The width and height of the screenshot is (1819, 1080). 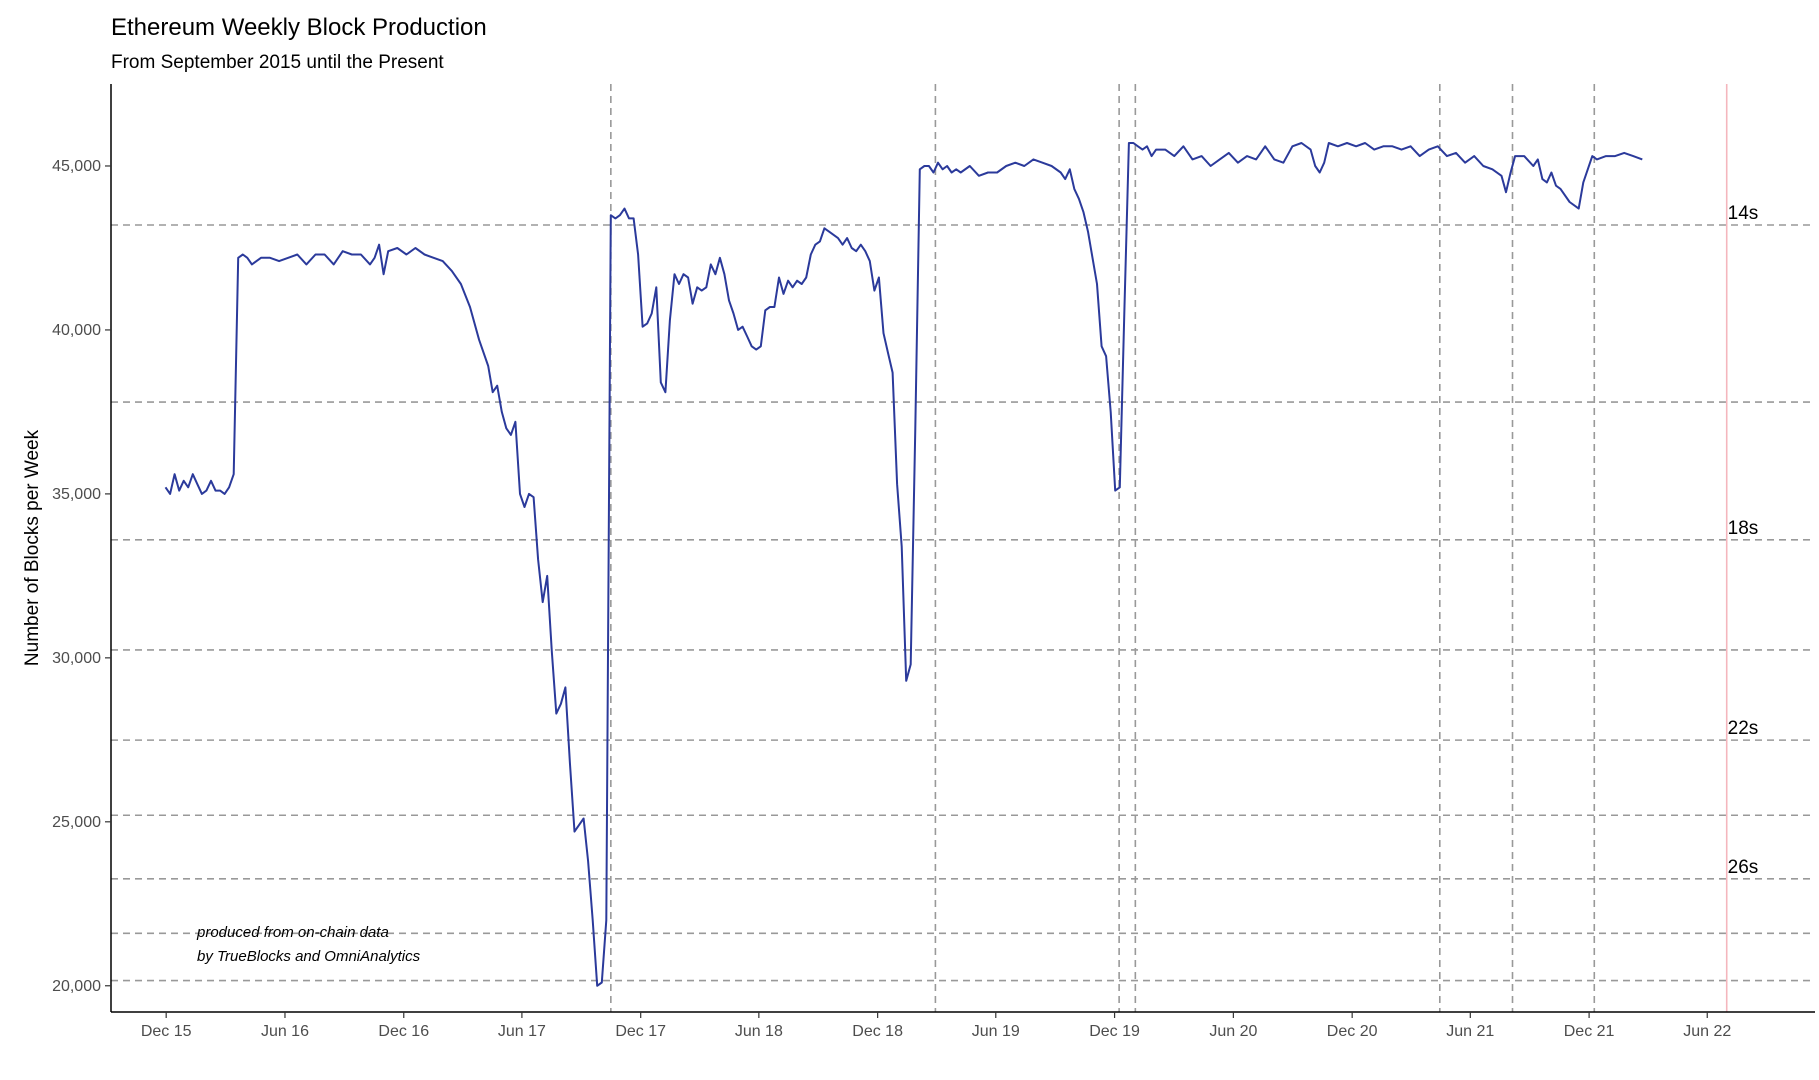 What do you see at coordinates (309, 956) in the screenshot?
I see `annotation-line-2: by TrueBlocks and OmniAnalytics` at bounding box center [309, 956].